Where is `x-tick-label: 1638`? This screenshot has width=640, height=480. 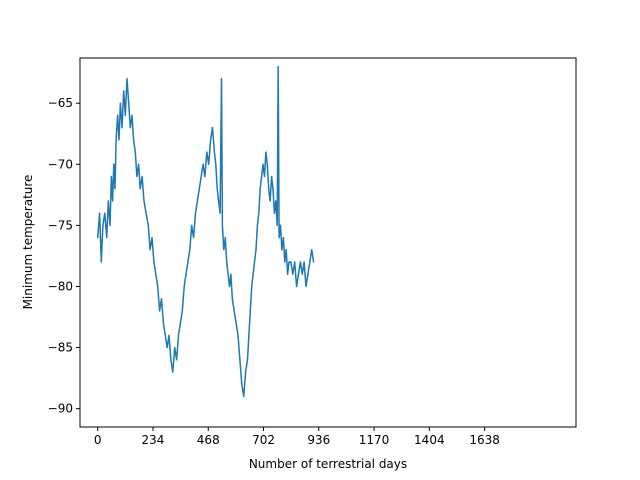 x-tick-label: 1638 is located at coordinates (484, 440).